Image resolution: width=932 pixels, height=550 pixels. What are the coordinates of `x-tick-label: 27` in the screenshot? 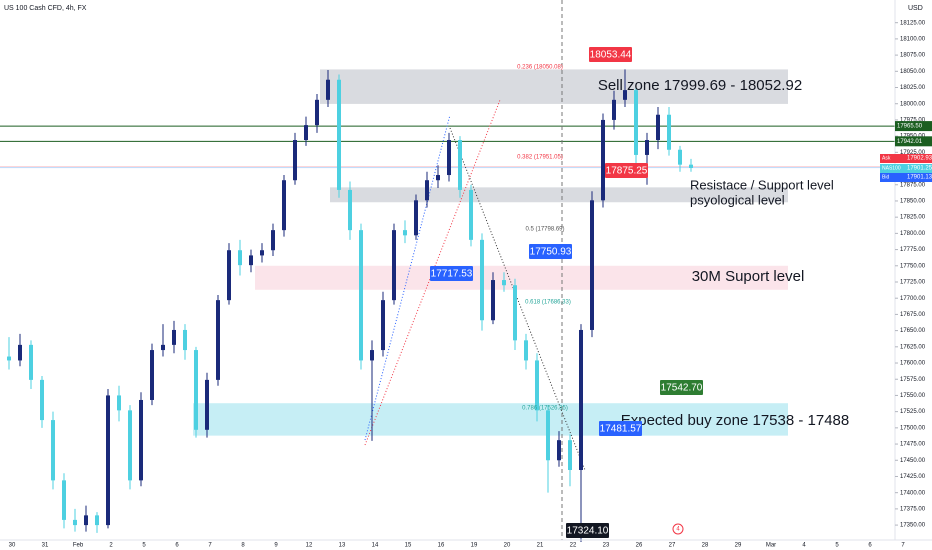 It's located at (672, 546).